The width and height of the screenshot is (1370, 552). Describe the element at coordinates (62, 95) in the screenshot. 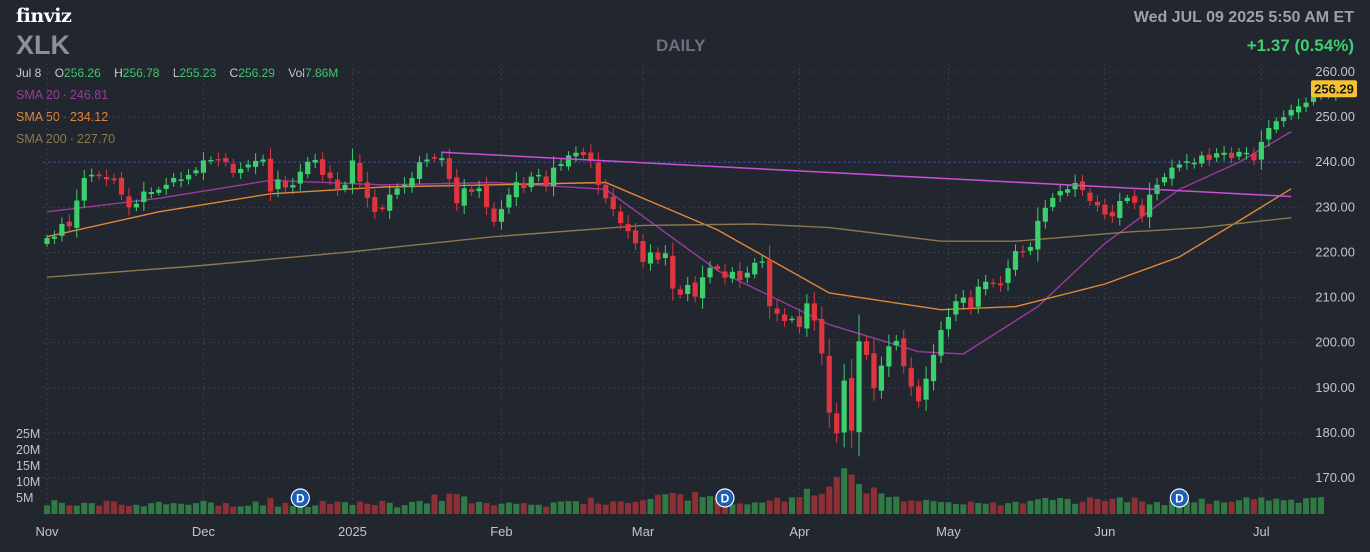

I see `sma20-legend: SMA 20 · 246.81` at that location.